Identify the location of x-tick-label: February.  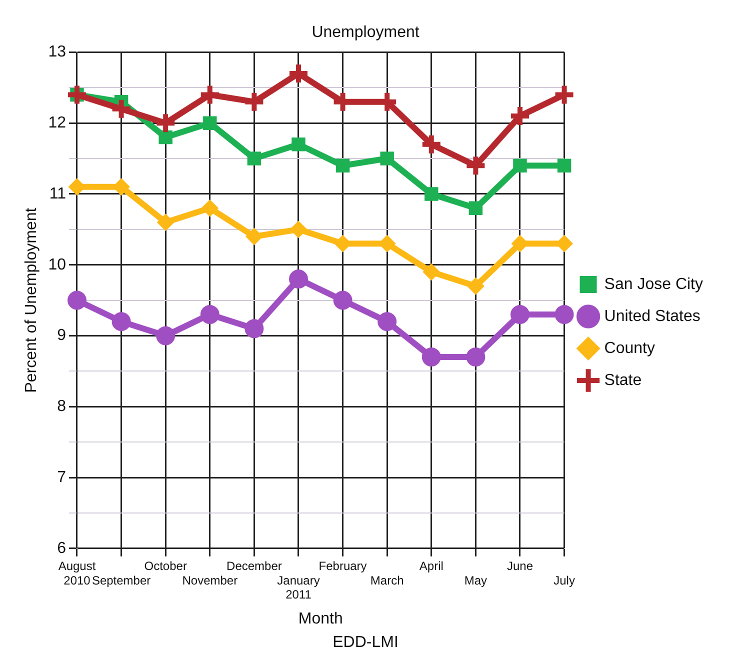
(342, 565).